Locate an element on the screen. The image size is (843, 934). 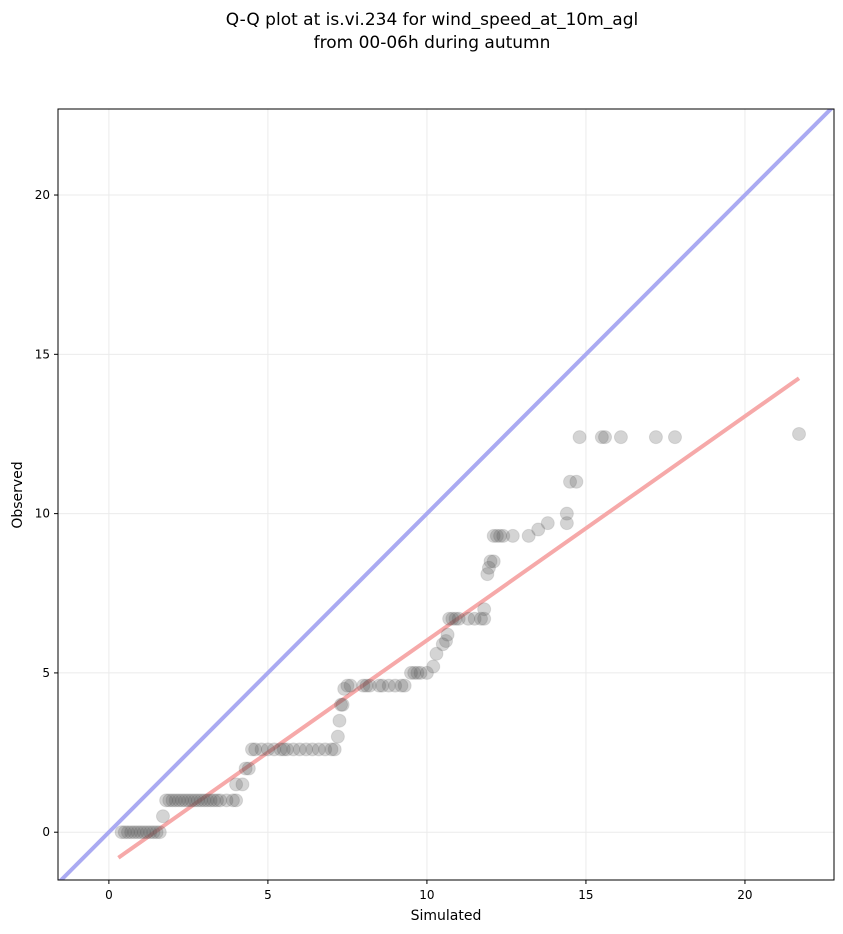
x-tick-label: 5 is located at coordinates (268, 895).